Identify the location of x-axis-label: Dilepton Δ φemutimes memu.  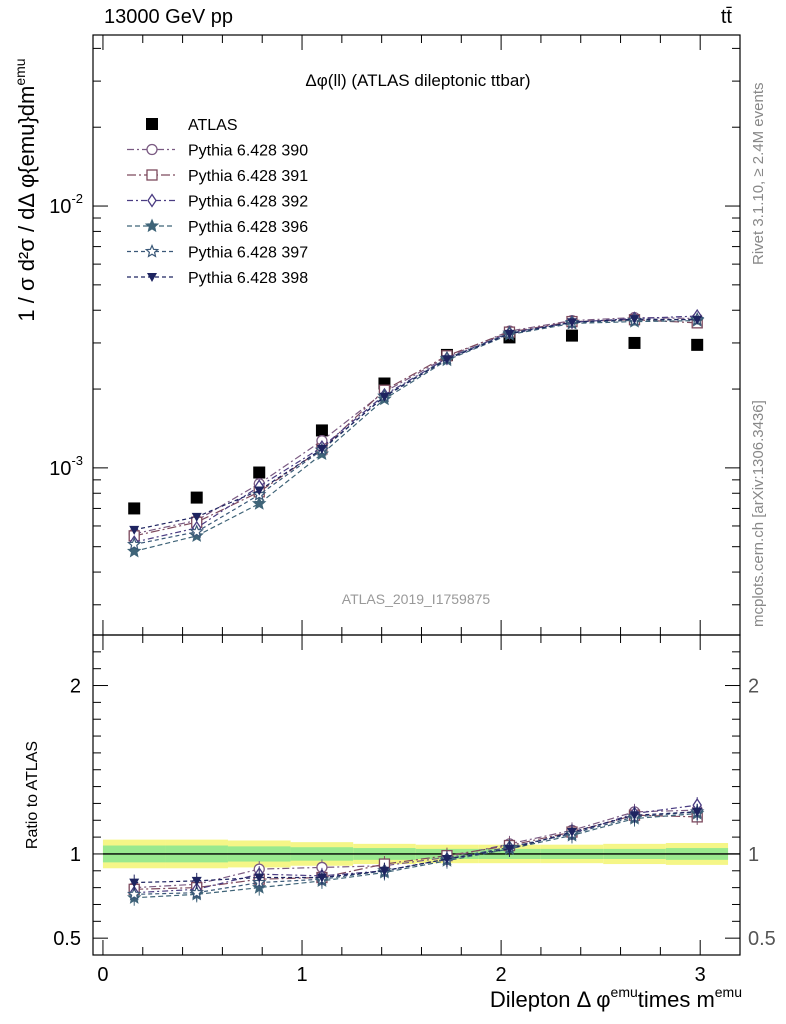
(616, 998).